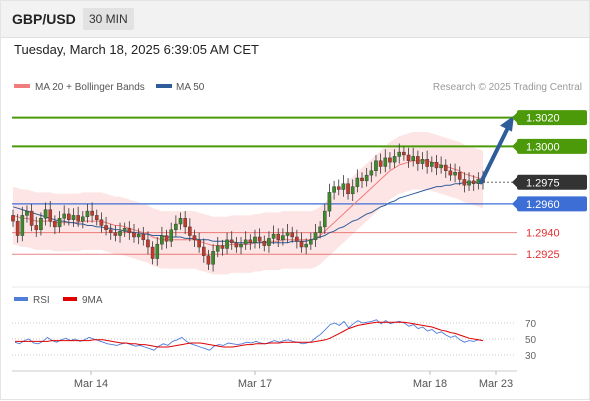 This screenshot has height=401, width=590. What do you see at coordinates (543, 183) in the screenshot?
I see `level-label-text: 1.2975` at bounding box center [543, 183].